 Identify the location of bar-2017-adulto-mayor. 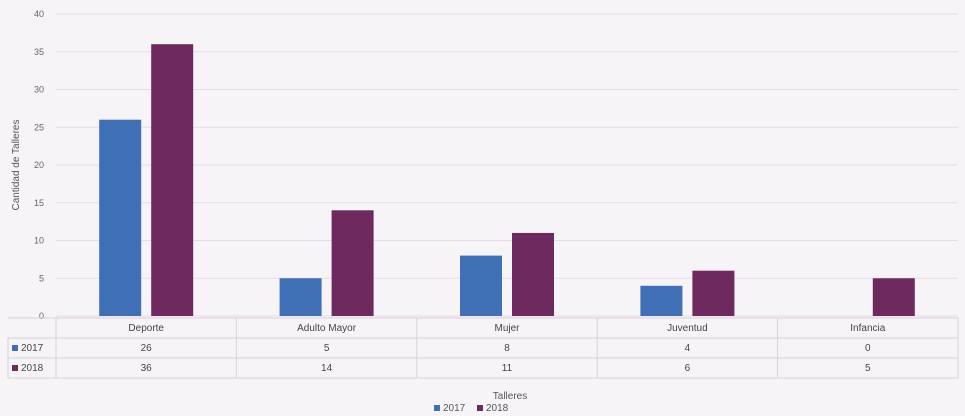
(301, 297).